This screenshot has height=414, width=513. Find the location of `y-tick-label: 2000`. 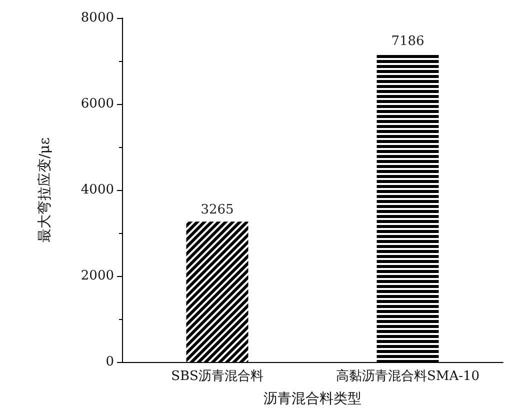

y-tick-label: 2000 is located at coordinates (97, 276).